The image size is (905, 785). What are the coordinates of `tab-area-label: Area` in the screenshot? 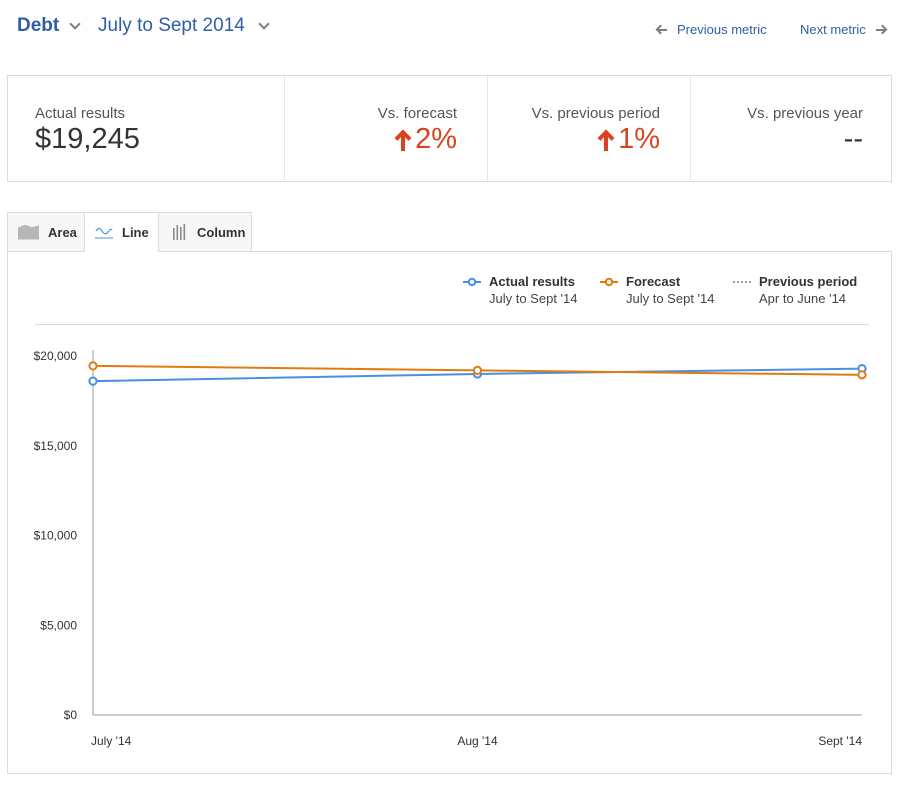 It's located at (62, 232).